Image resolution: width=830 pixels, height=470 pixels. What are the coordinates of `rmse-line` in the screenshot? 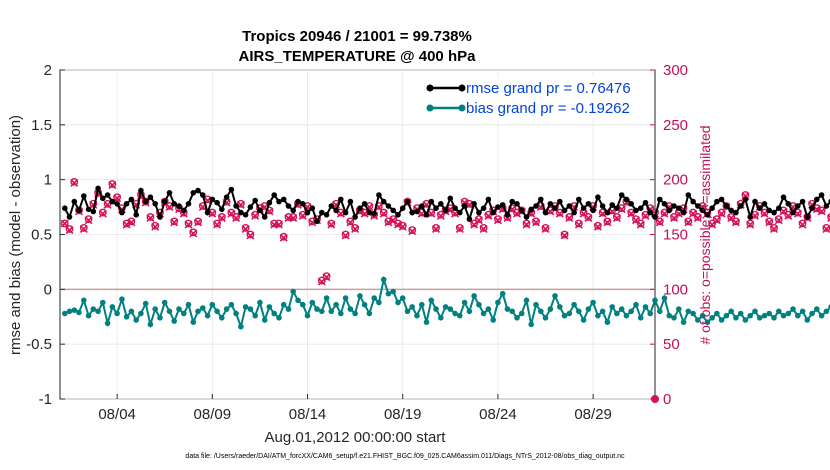 It's located at (446, 204).